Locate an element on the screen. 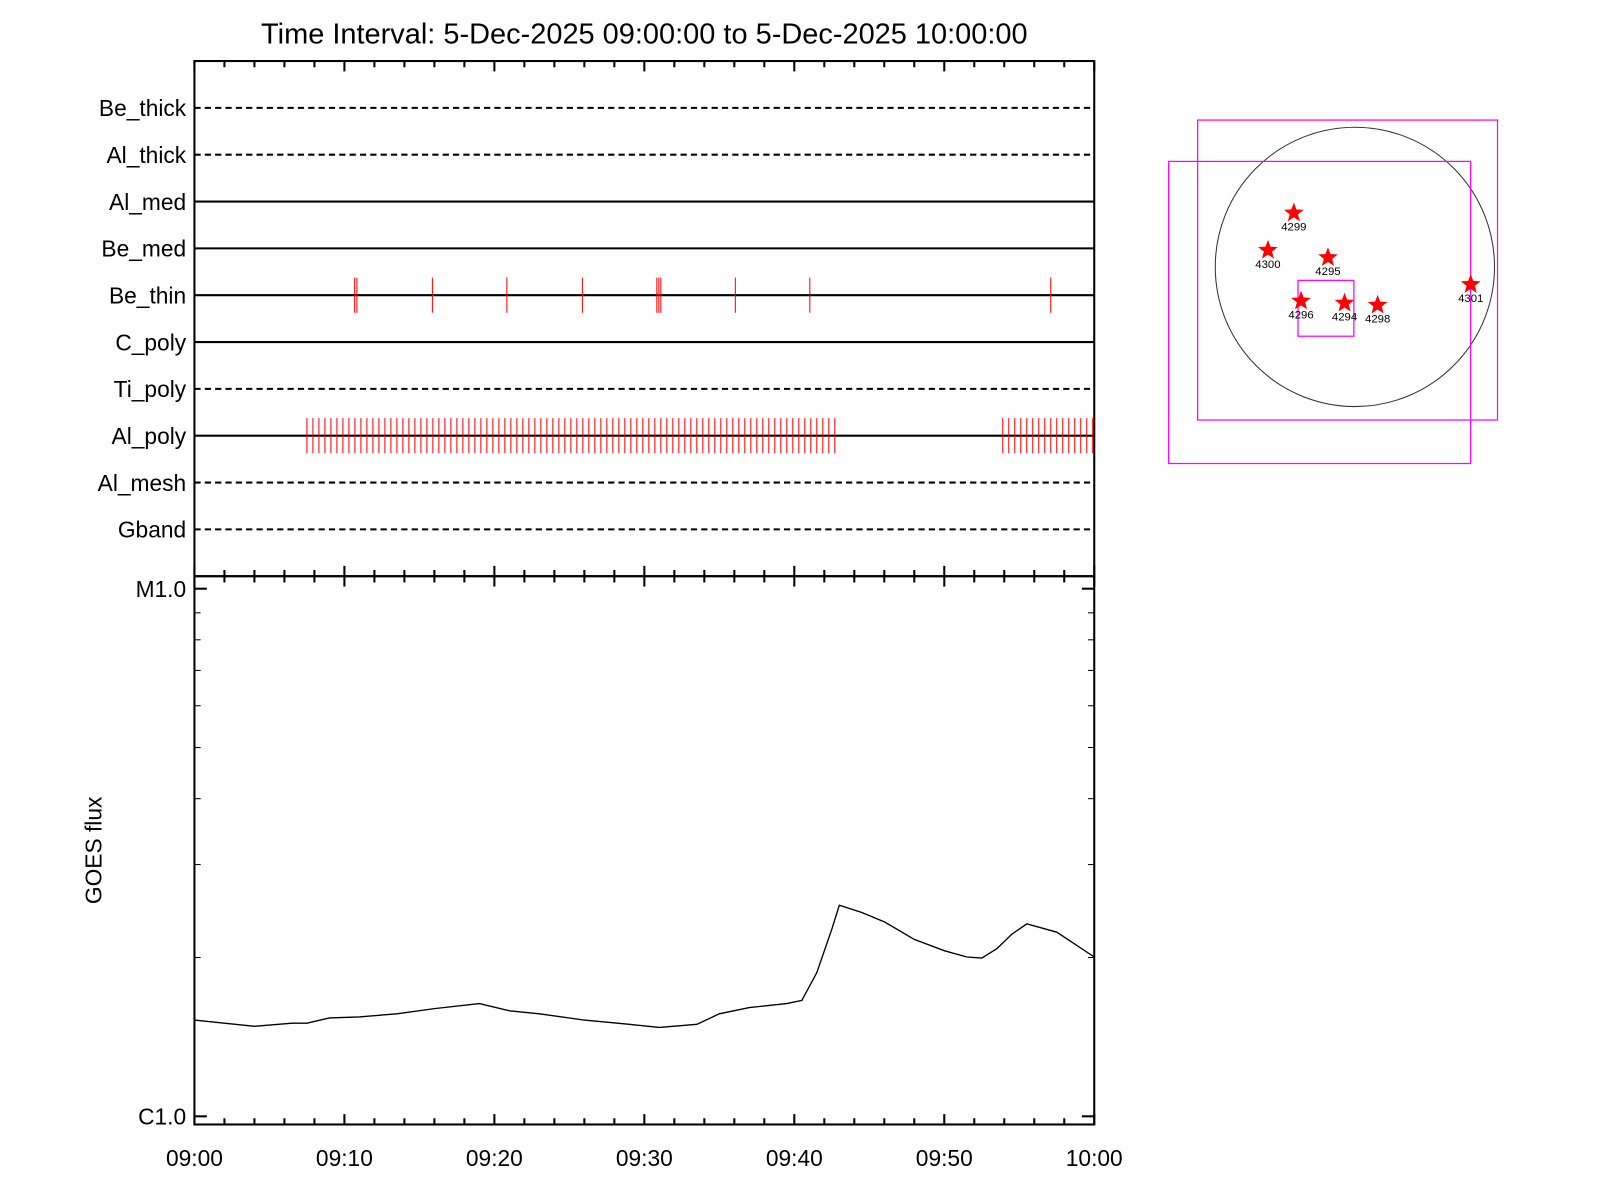 The height and width of the screenshot is (1200, 1600). x-tick-label: 09:30 is located at coordinates (644, 1158).